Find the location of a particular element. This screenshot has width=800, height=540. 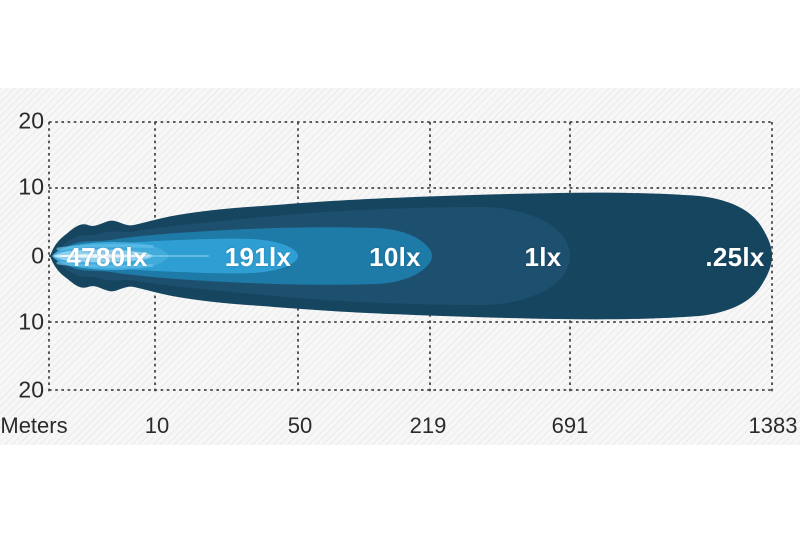

y-tick-bottom-20: 20 is located at coordinates (31, 389).